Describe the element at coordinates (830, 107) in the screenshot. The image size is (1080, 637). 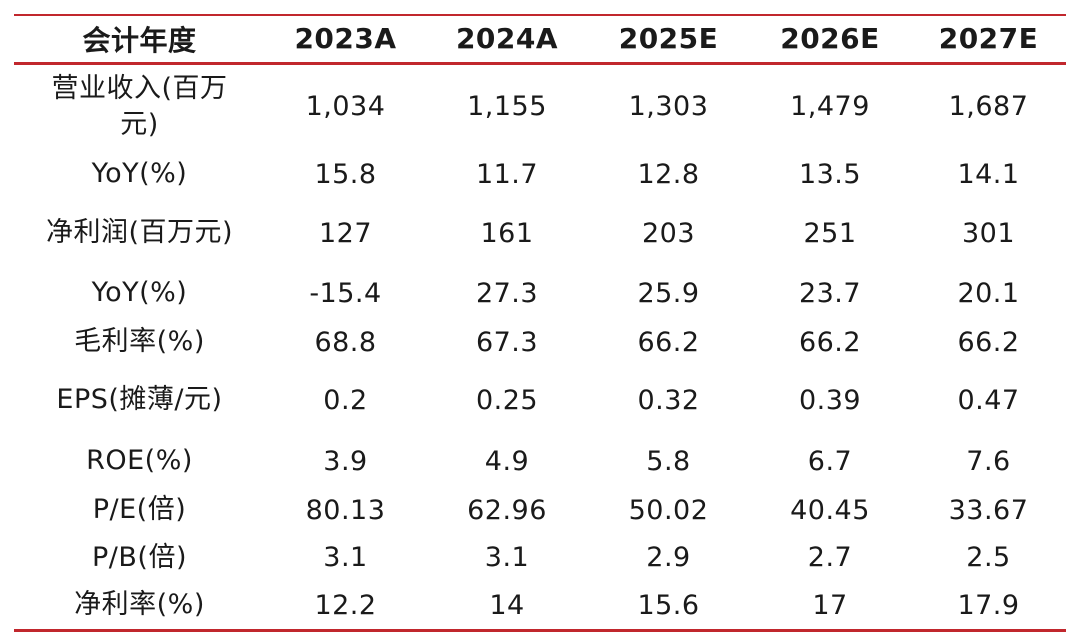
I see `table-cell: 1,479` at that location.